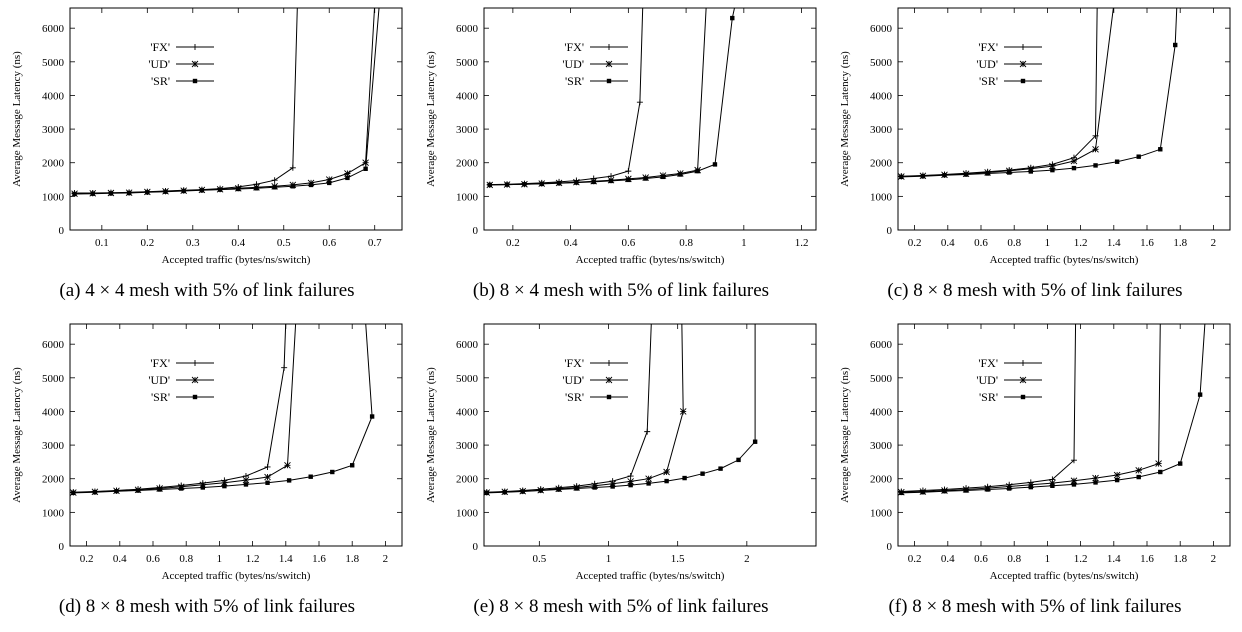 The height and width of the screenshot is (632, 1242). What do you see at coordinates (193, 243) in the screenshot?
I see `x-tick-label: 0.3` at bounding box center [193, 243].